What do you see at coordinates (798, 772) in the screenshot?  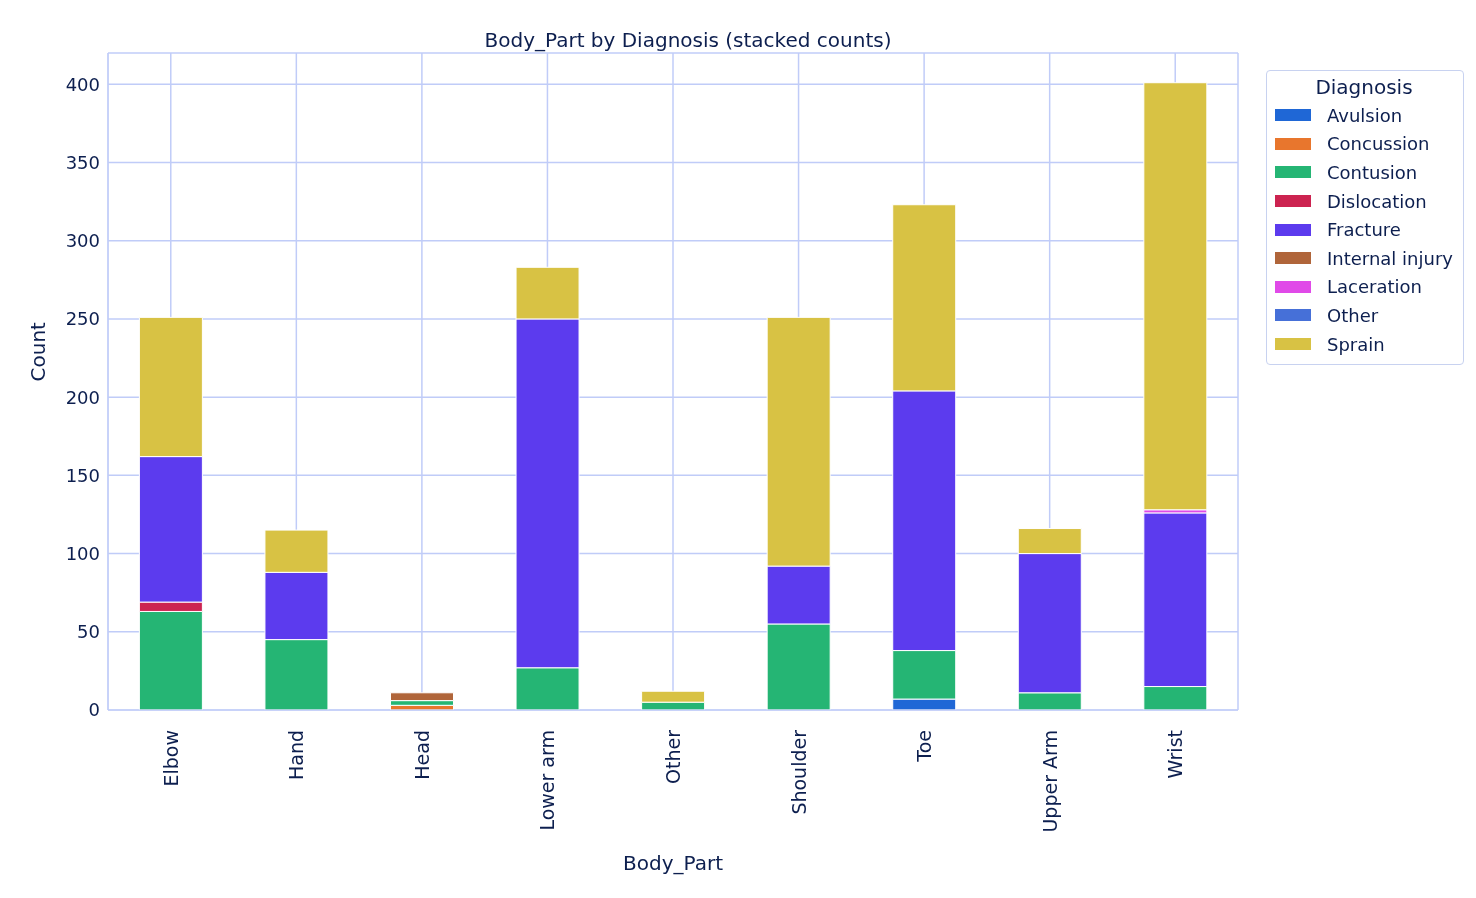 I see `x-tick-label: Shoulder` at bounding box center [798, 772].